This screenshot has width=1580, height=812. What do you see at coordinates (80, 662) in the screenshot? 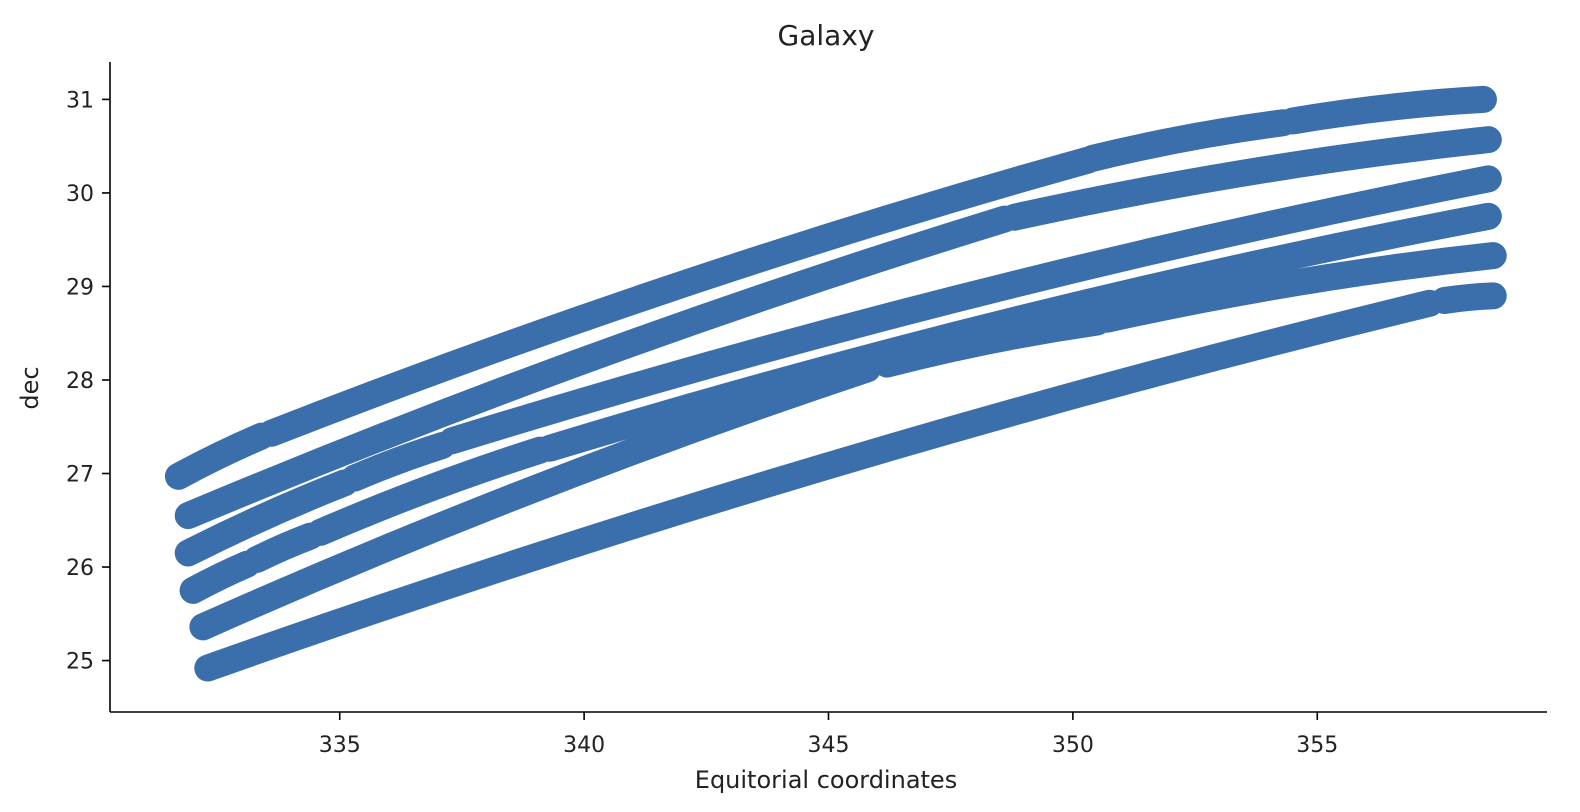
I see `y-tick-label: 25` at bounding box center [80, 662].